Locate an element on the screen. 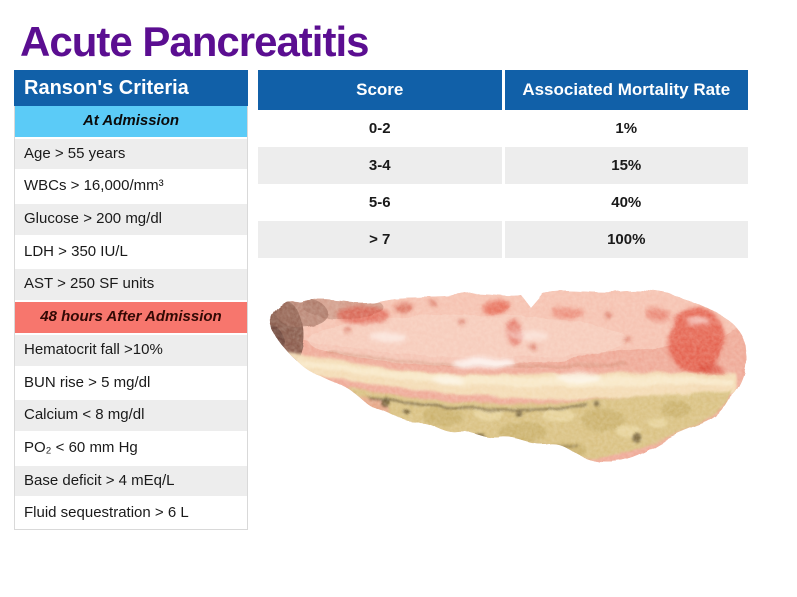  mortality-column-header: Associated Mortality Rate is located at coordinates (626, 90).